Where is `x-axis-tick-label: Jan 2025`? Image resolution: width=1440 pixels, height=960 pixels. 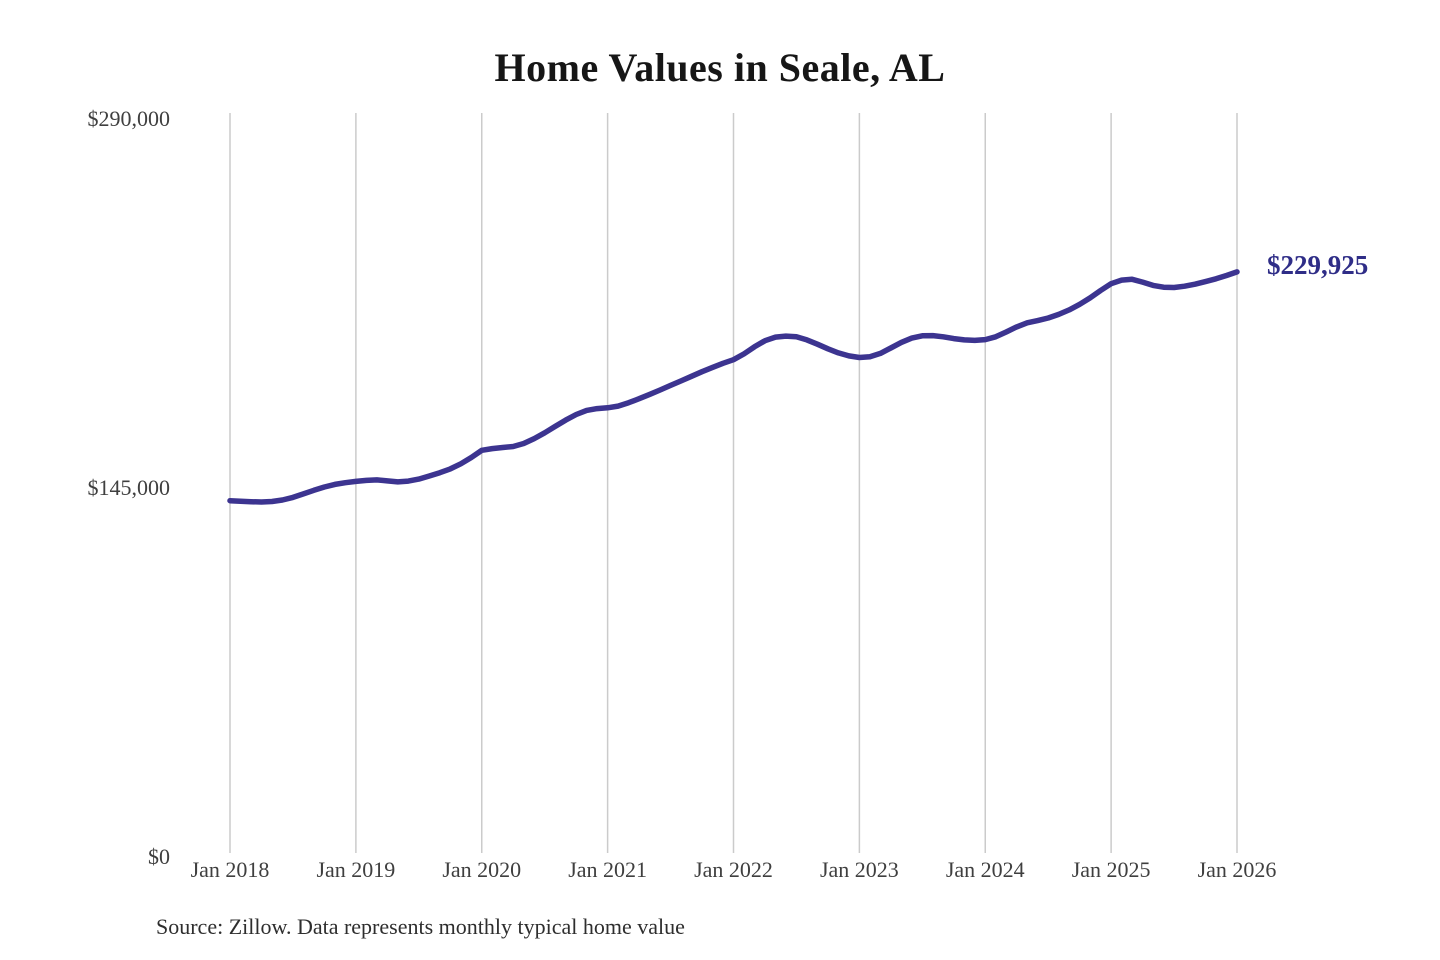 x-axis-tick-label: Jan 2025 is located at coordinates (1111, 869).